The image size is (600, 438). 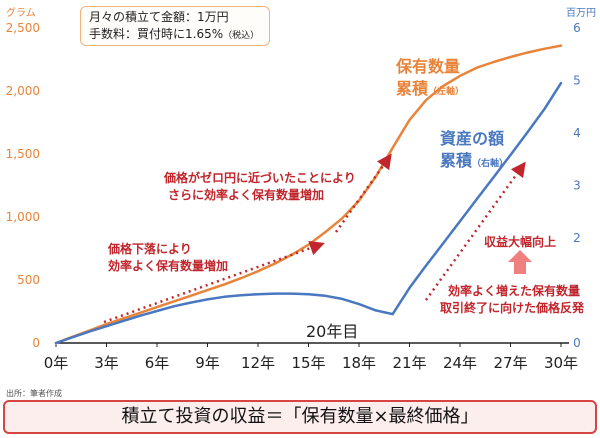 I want to click on y-right-tick-label: 1, so click(x=577, y=291).